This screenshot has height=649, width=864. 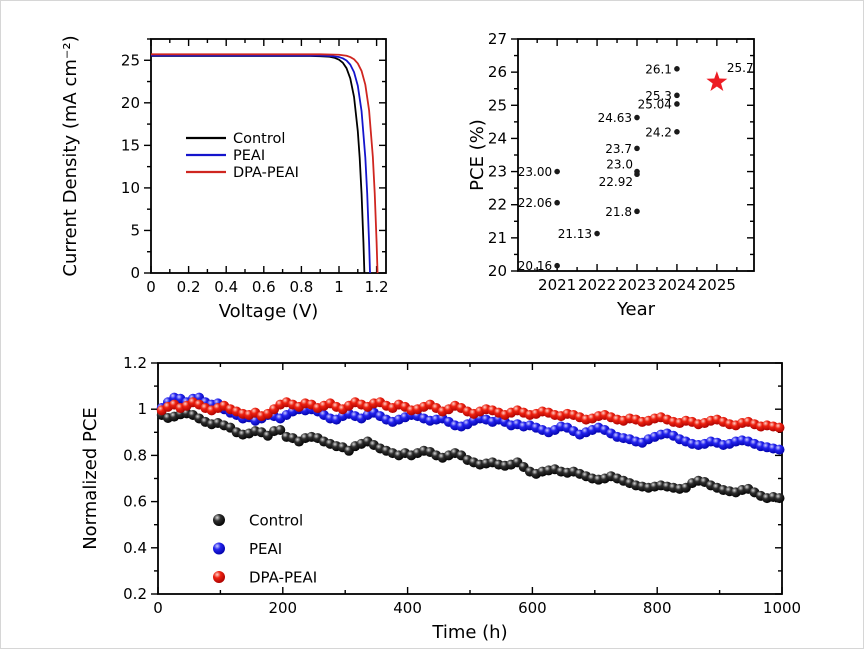 I want to click on x-tick-label: 2025, so click(x=717, y=285).